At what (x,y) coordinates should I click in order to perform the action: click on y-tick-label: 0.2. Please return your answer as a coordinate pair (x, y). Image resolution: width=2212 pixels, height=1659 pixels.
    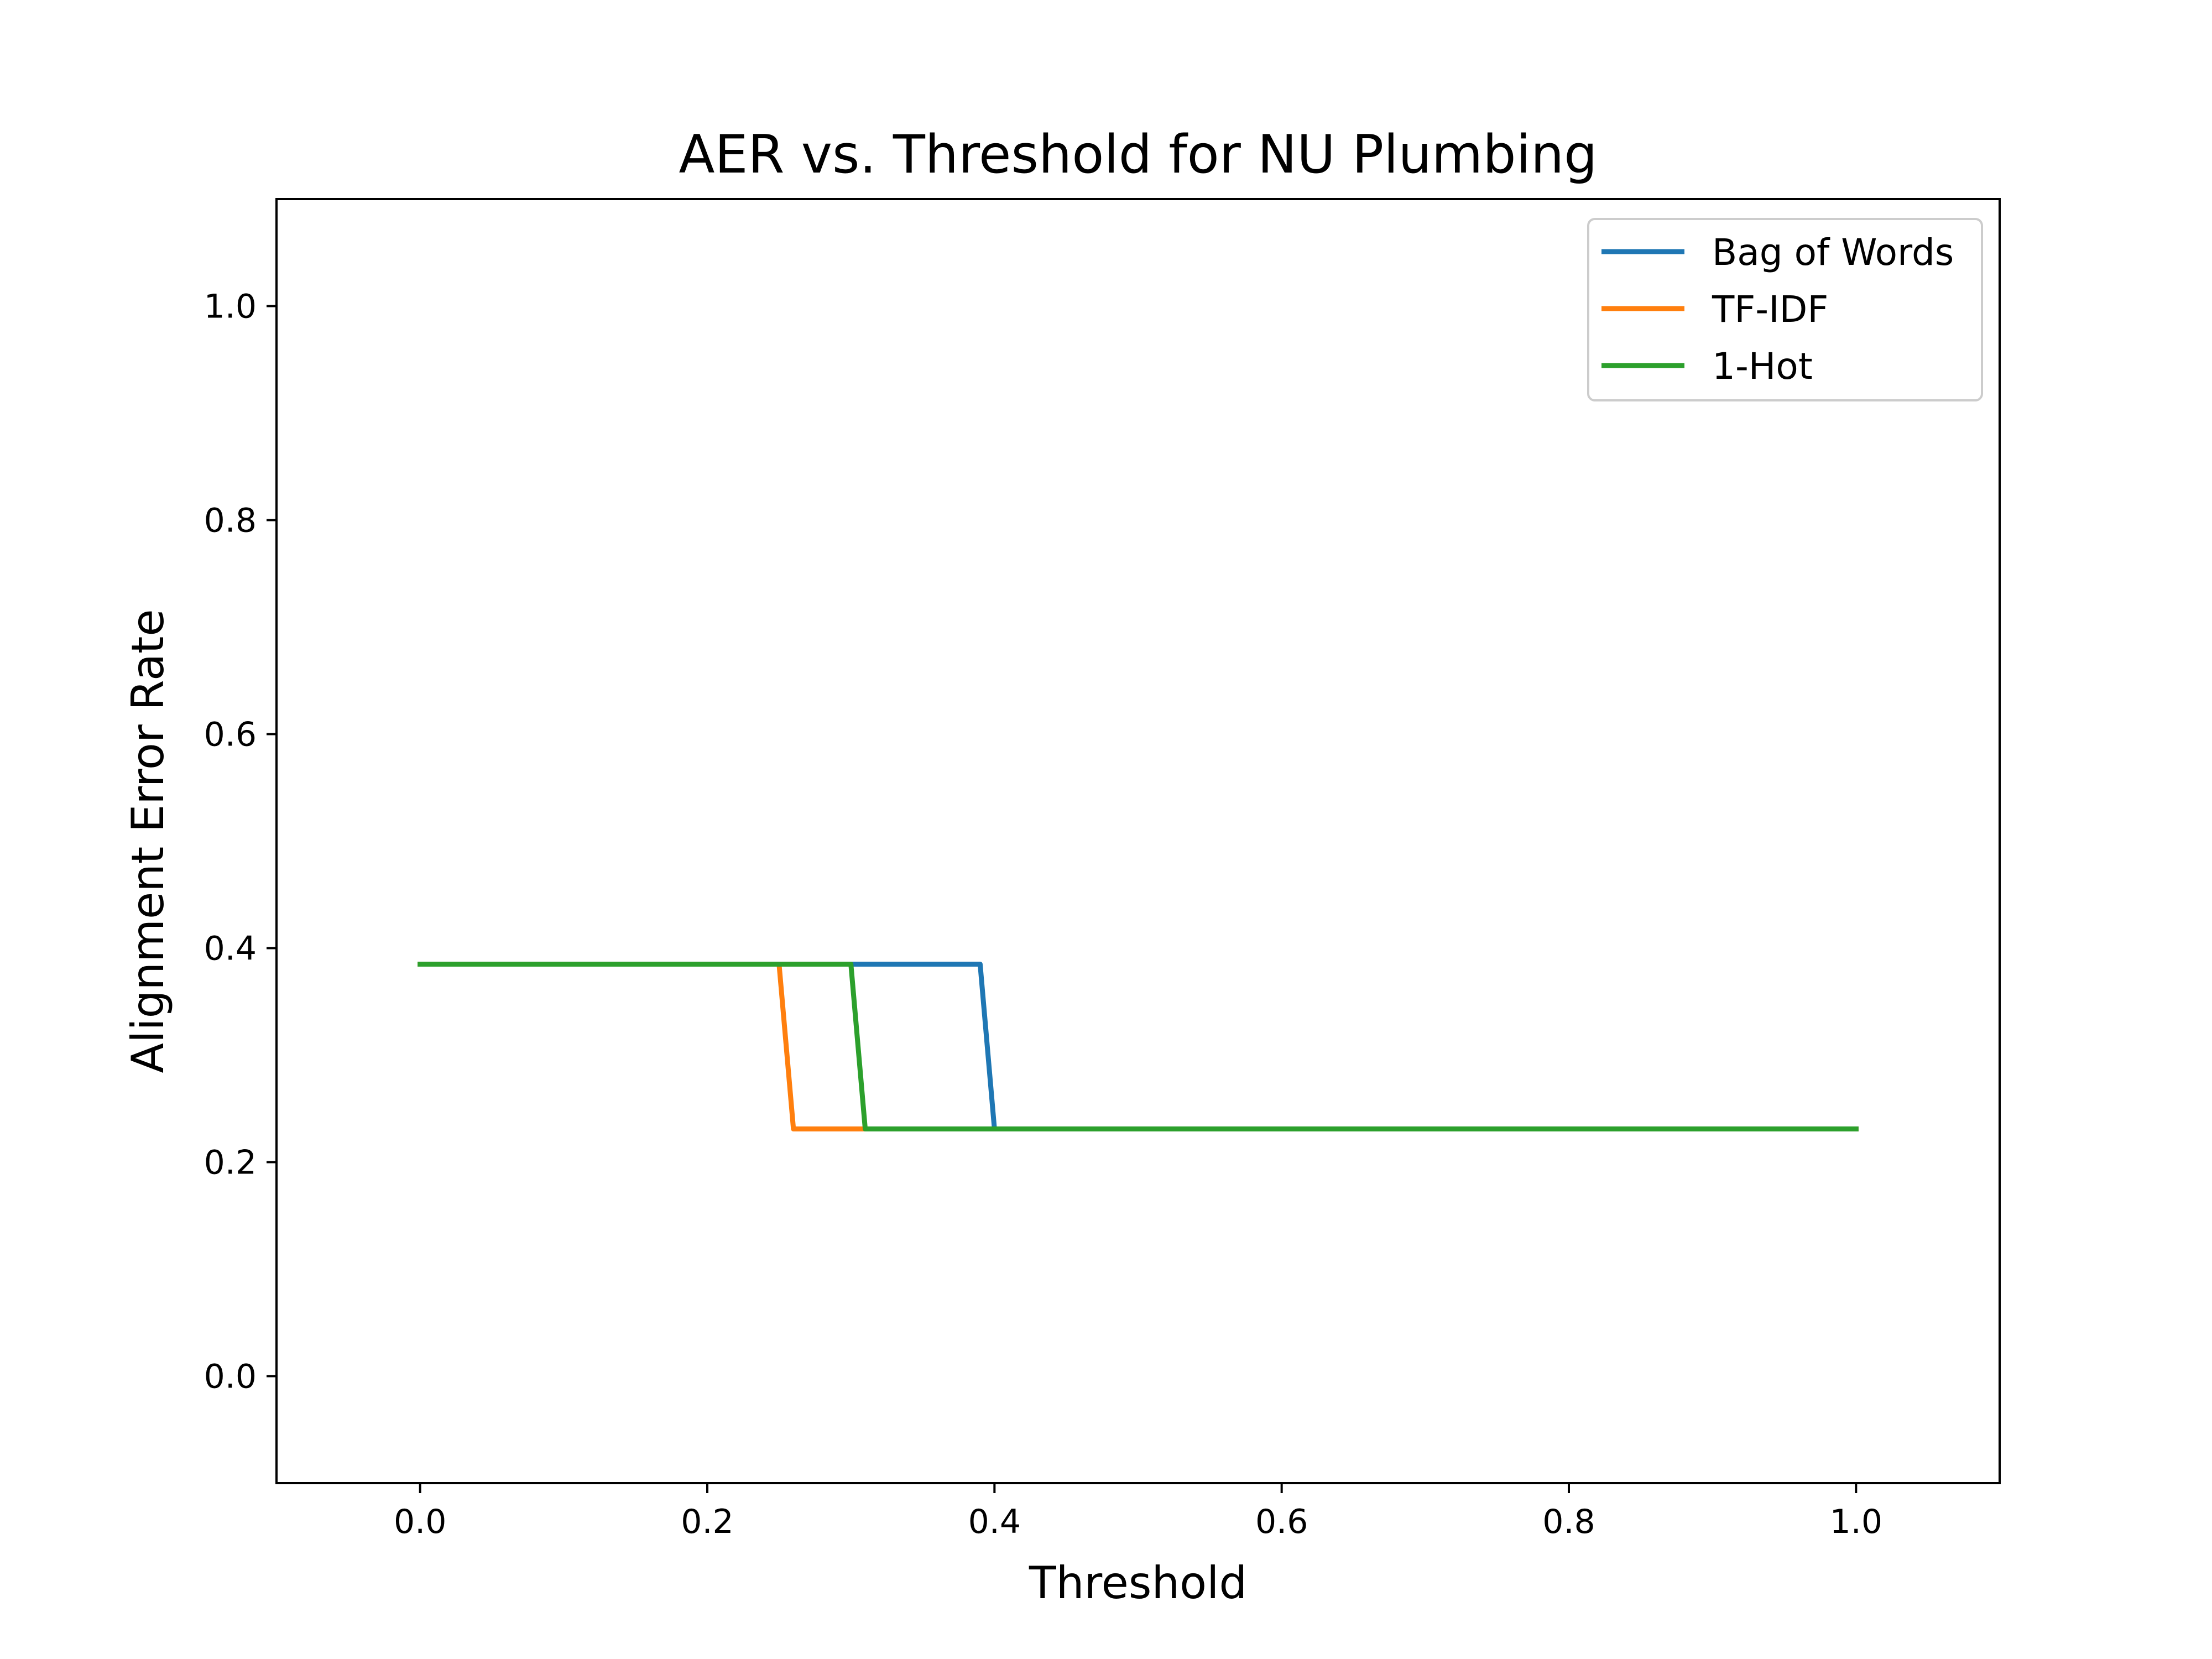
    Looking at the image, I should click on (231, 1163).